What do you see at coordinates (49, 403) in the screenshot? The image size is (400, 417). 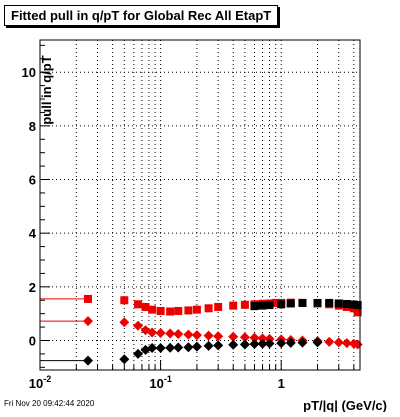 I see `timestamp: Fri Nov 20 09:42:44 2020` at bounding box center [49, 403].